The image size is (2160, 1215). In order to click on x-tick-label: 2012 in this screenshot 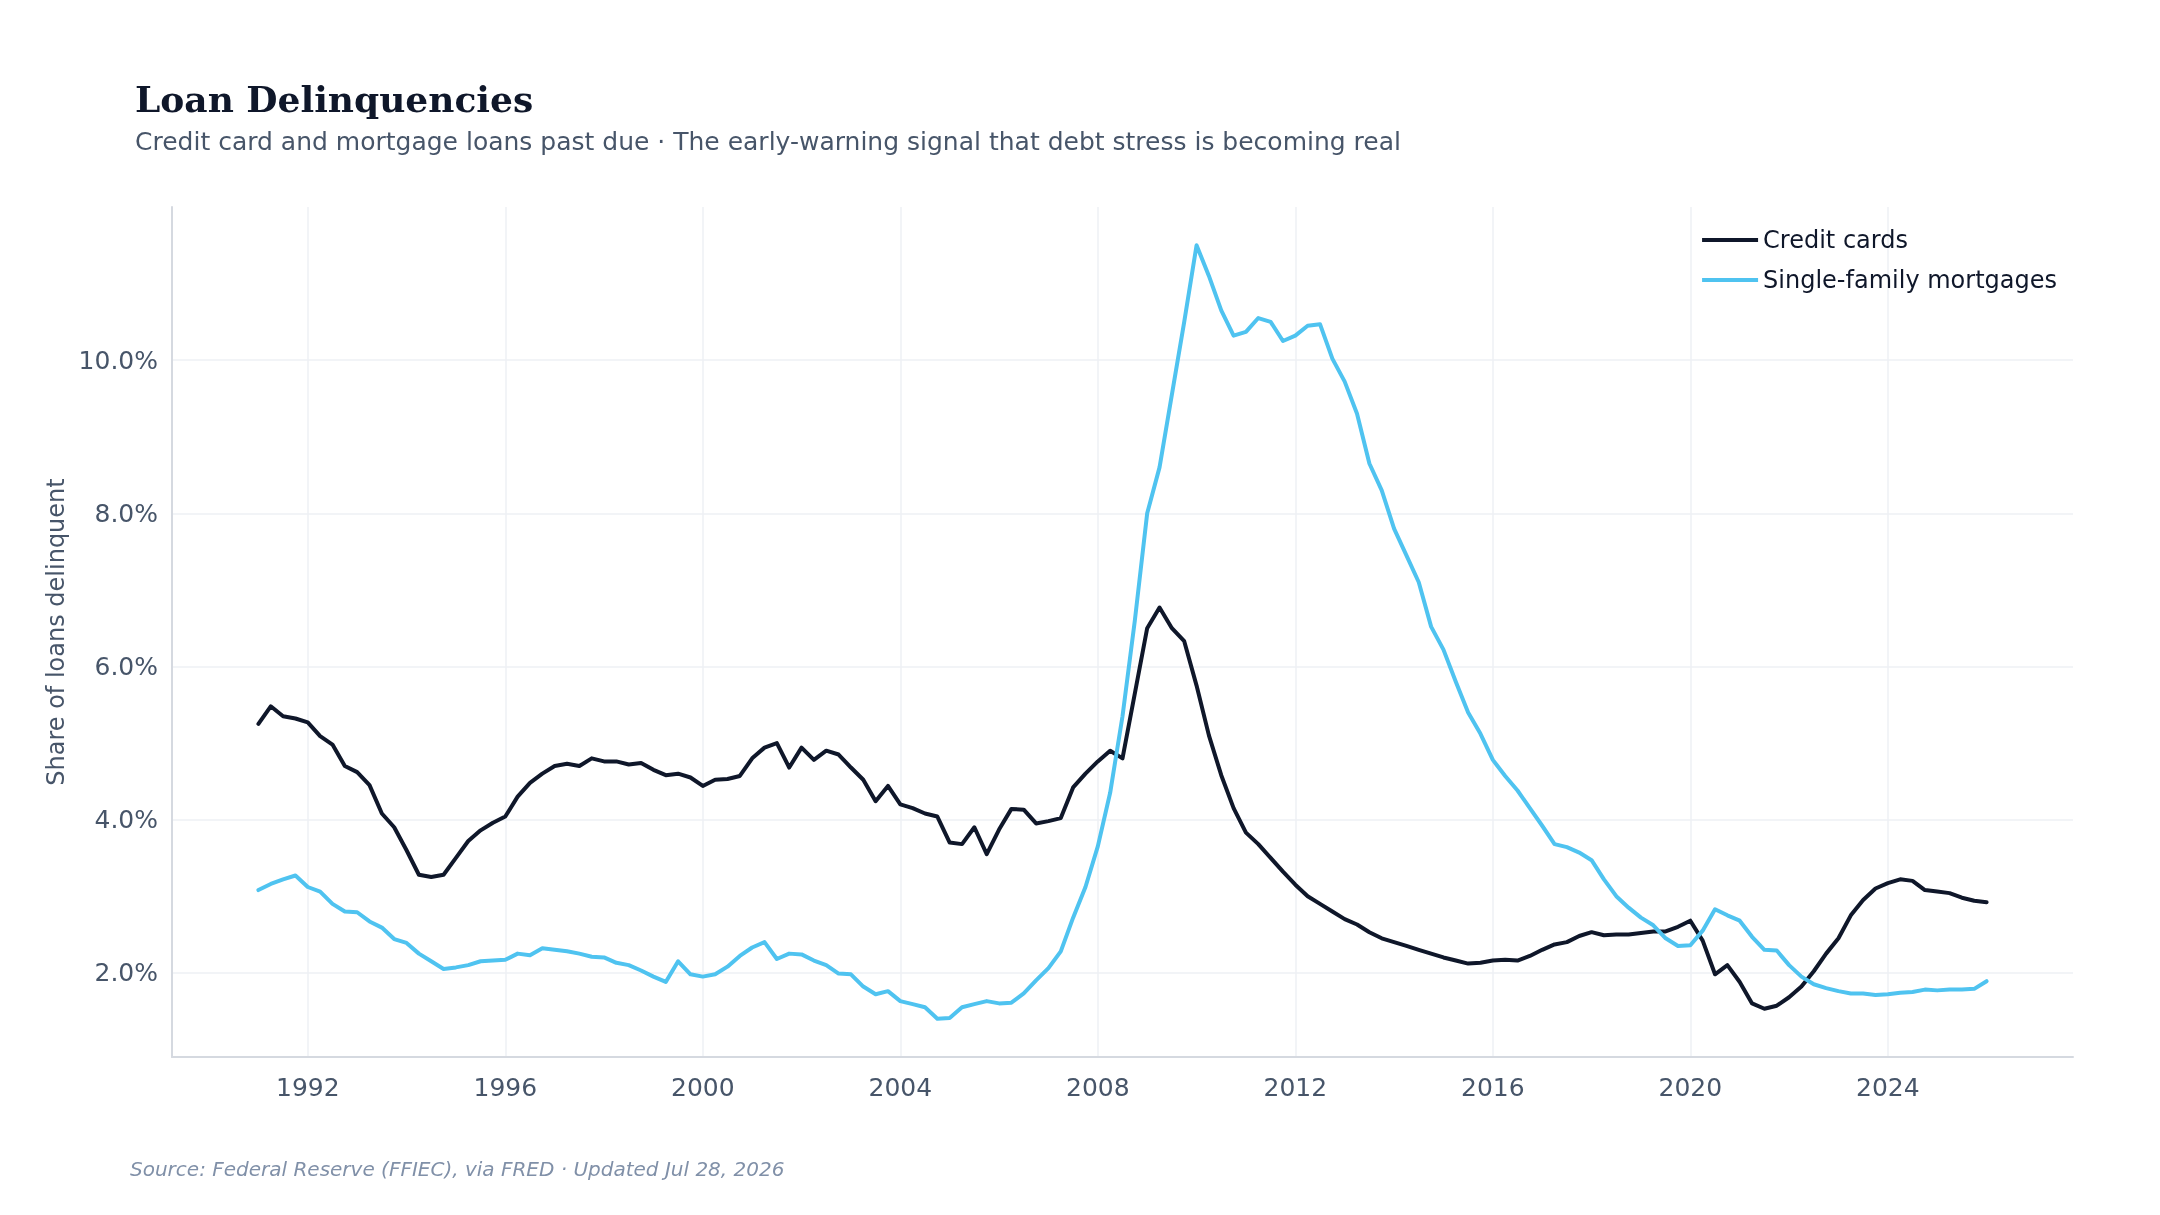, I will do `click(1295, 1087)`.